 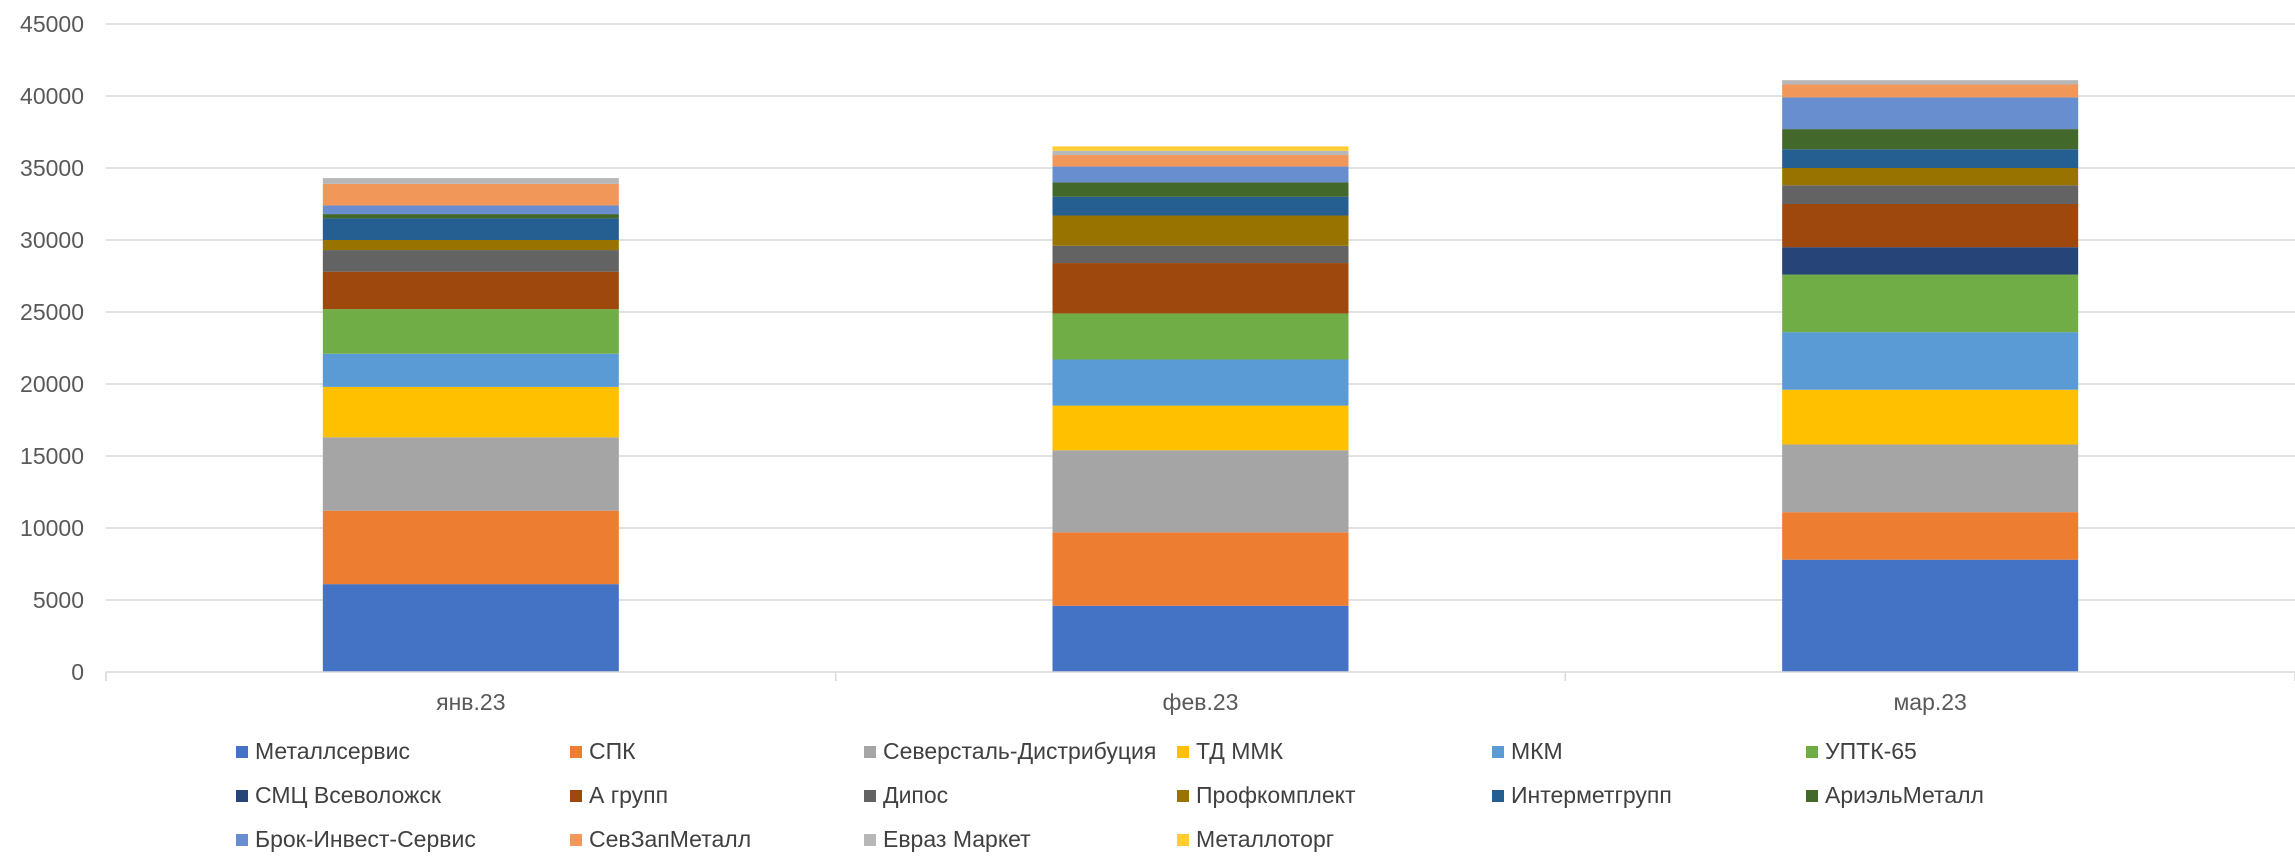 I want to click on legend-item: Профкомплект, so click(x=1266, y=795).